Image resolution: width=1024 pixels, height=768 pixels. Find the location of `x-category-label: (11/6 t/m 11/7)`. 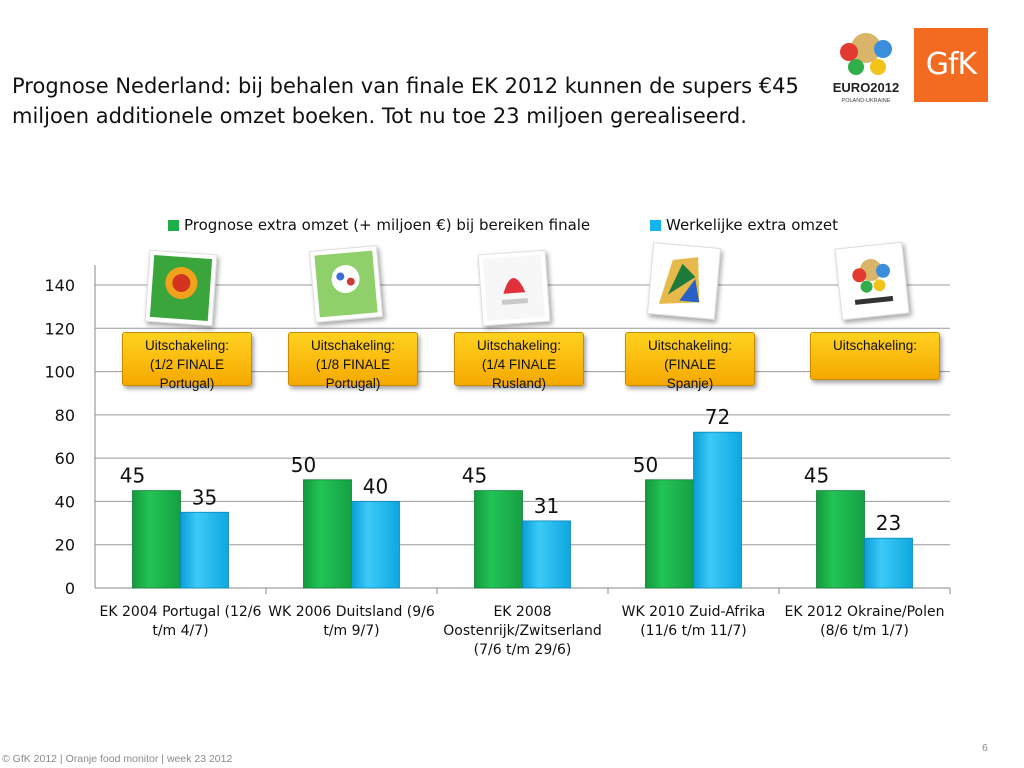

x-category-label: (11/6 t/m 11/7) is located at coordinates (693, 631).